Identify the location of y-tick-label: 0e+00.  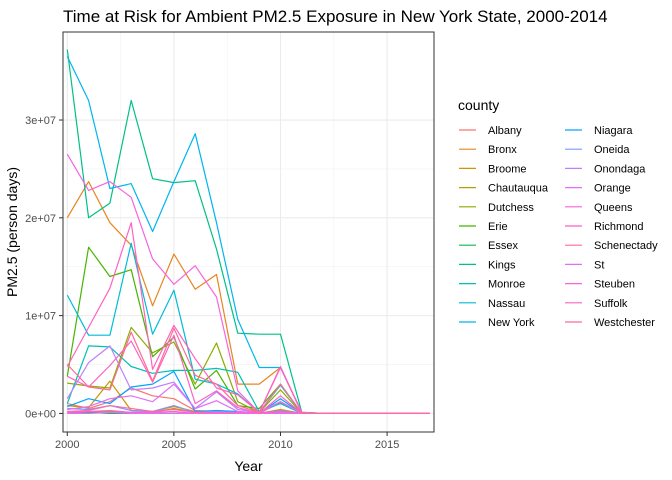
(40, 414).